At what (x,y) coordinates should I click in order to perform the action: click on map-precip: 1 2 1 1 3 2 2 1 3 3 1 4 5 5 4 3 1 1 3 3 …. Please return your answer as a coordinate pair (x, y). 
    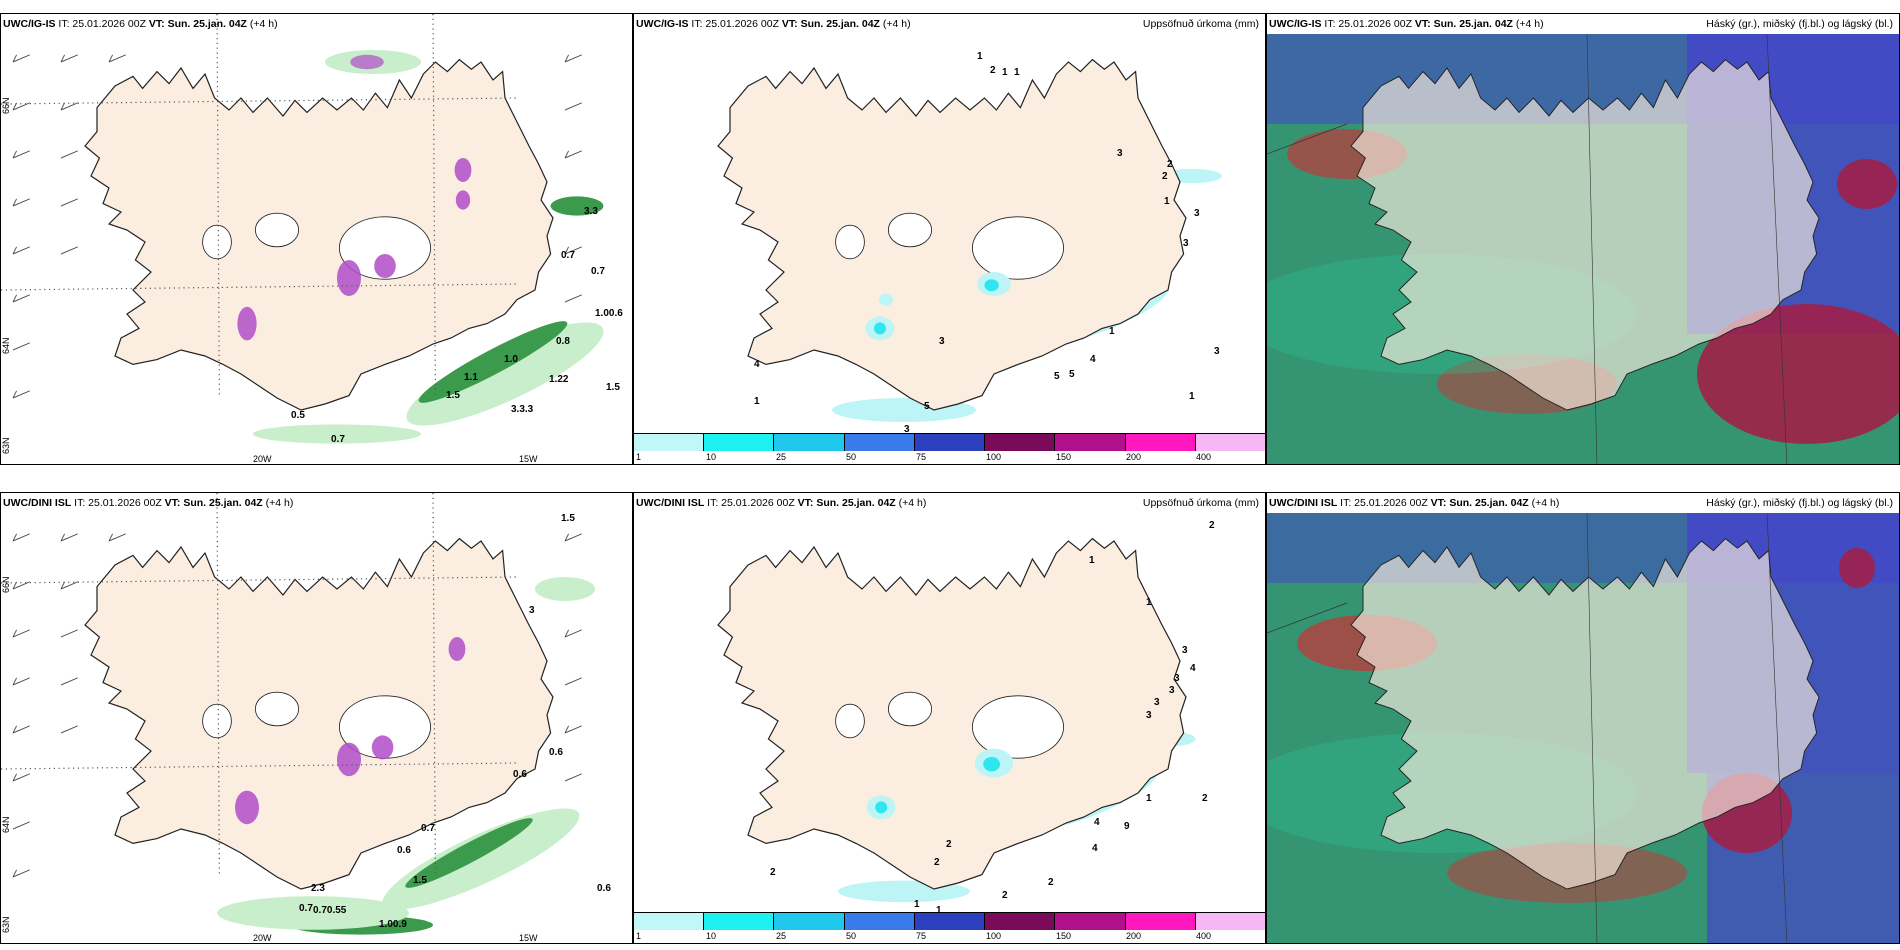
    Looking at the image, I should click on (969, 243).